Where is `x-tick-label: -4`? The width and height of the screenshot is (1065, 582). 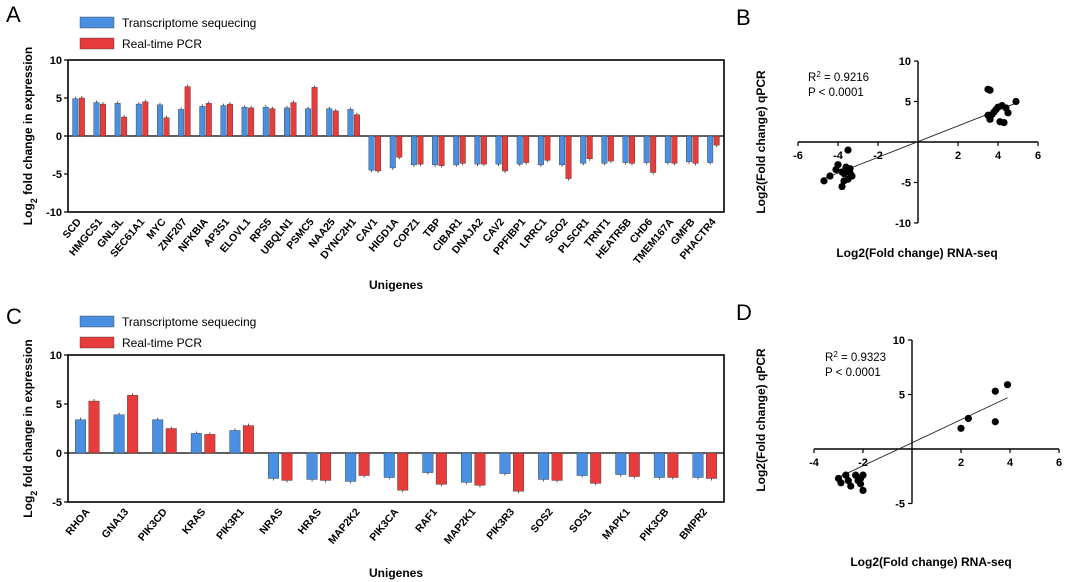
x-tick-label: -4 is located at coordinates (838, 156).